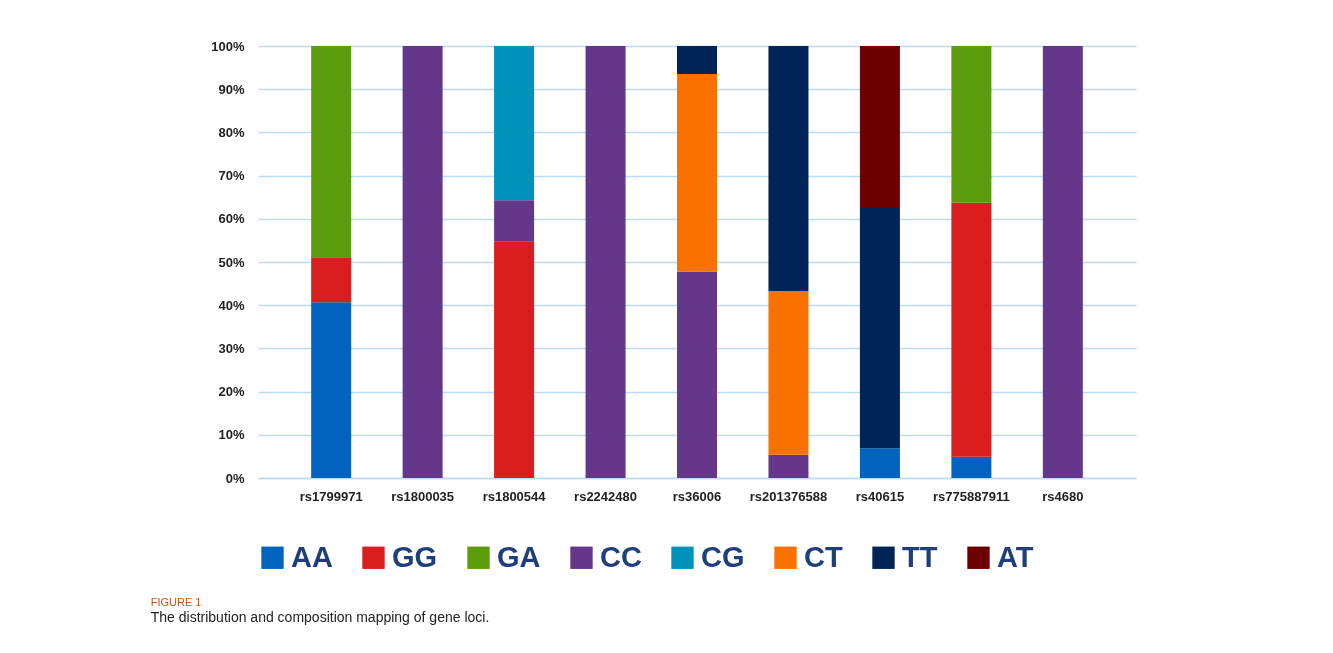 This screenshot has width=1333, height=653. What do you see at coordinates (231, 219) in the screenshot?
I see `y-tick-label: 60%` at bounding box center [231, 219].